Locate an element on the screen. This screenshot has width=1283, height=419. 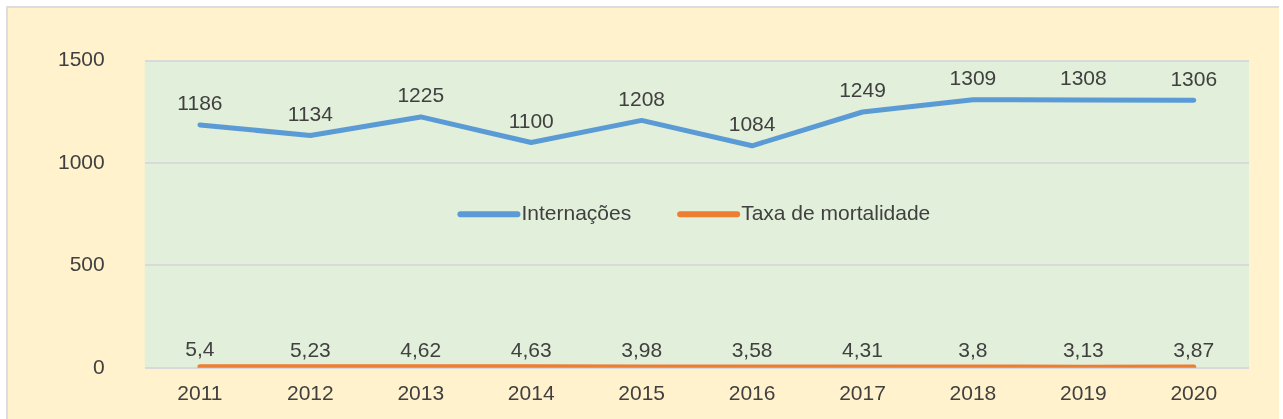
x-tick-label: 2015 is located at coordinates (641, 393).